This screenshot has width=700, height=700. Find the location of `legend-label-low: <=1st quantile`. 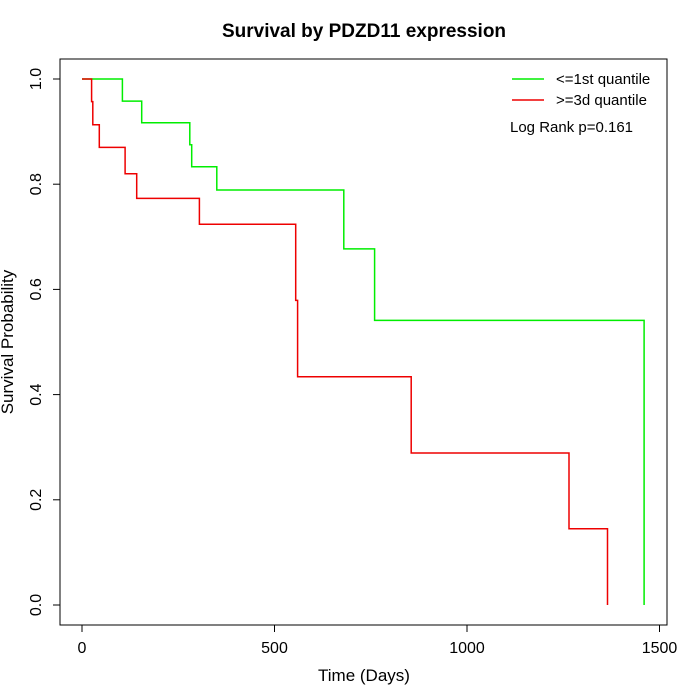

legend-label-low: <=1st quantile is located at coordinates (603, 79).